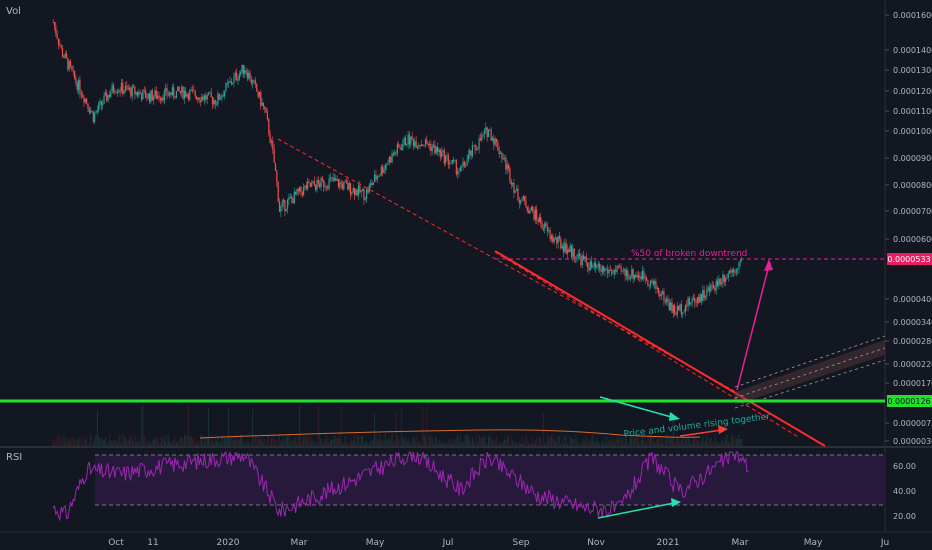  Describe the element at coordinates (116, 543) in the screenshot. I see `time-tick-label: Oct` at that location.